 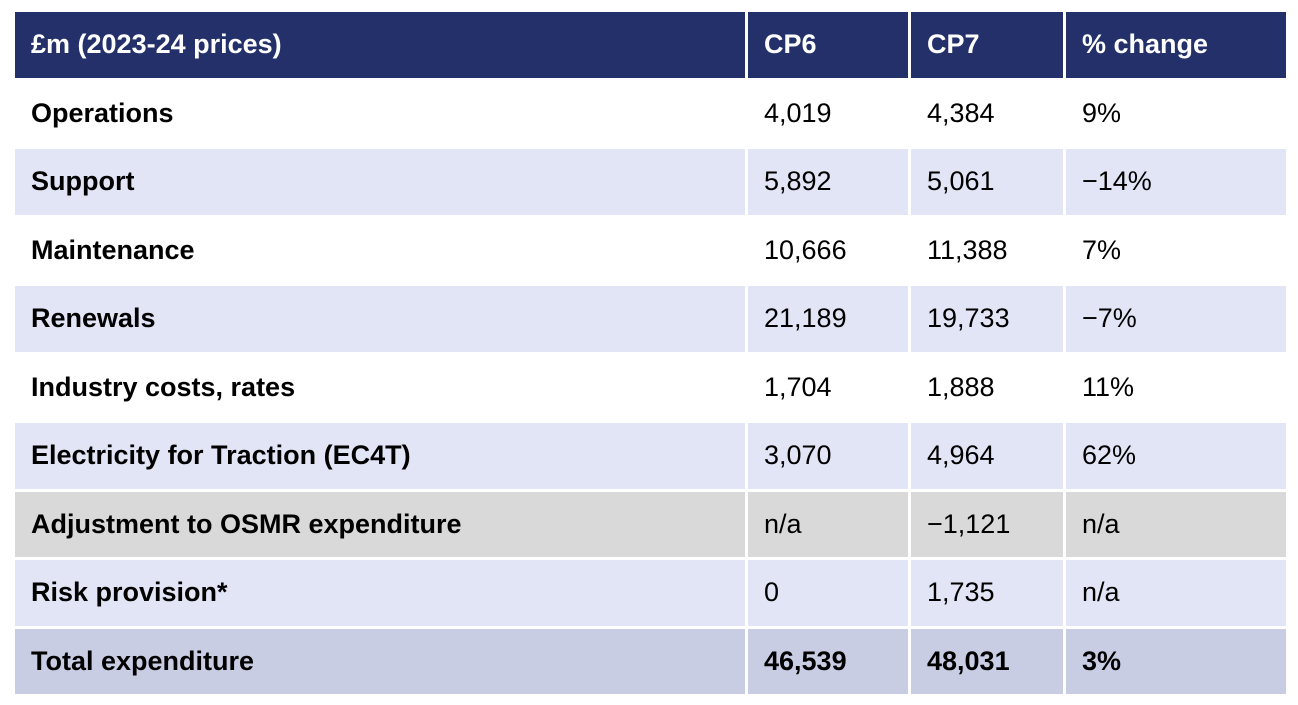 I want to click on header-change: % change, so click(x=1176, y=45).